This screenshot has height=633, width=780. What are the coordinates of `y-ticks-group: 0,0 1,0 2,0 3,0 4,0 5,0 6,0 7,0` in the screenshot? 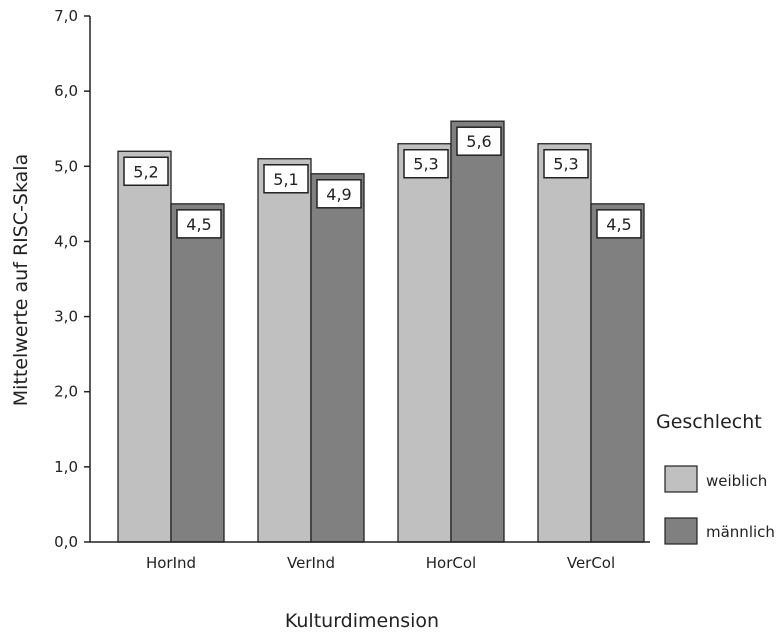 It's located at (72, 279).